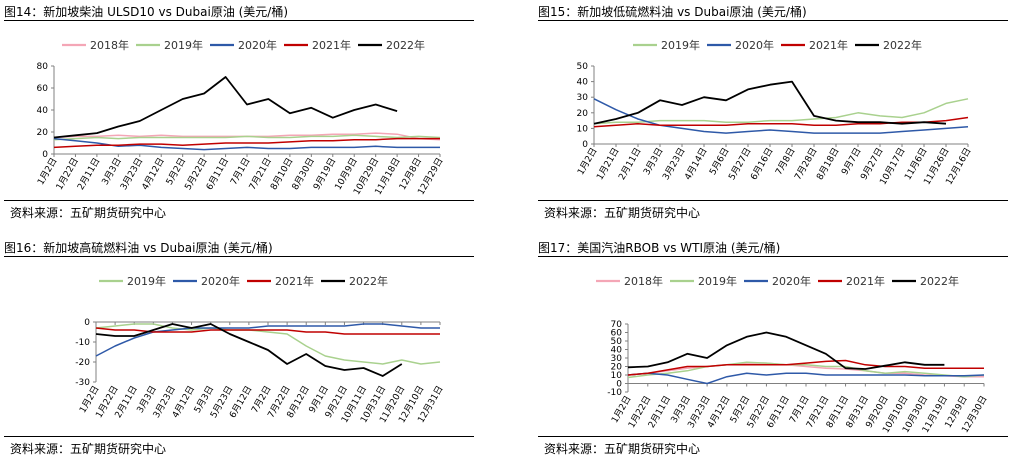 This screenshot has width=1012, height=464. What do you see at coordinates (617, 325) in the screenshot?
I see `y-tick-label: 70` at bounding box center [617, 325].